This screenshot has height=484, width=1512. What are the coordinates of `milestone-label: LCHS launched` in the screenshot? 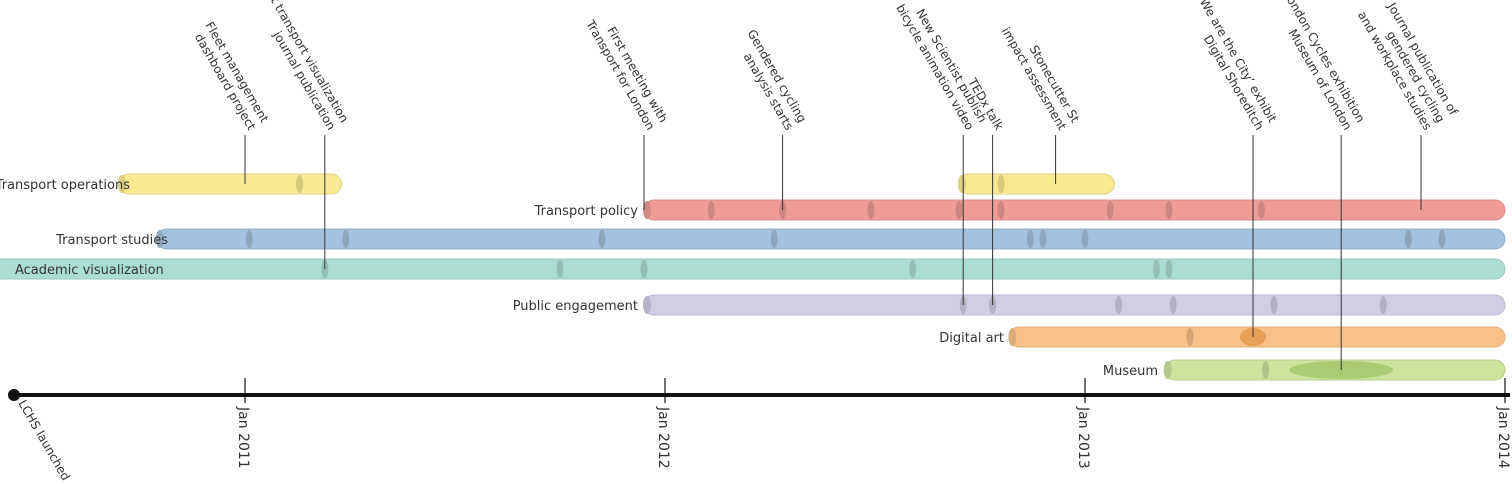 It's located at (43, 440).